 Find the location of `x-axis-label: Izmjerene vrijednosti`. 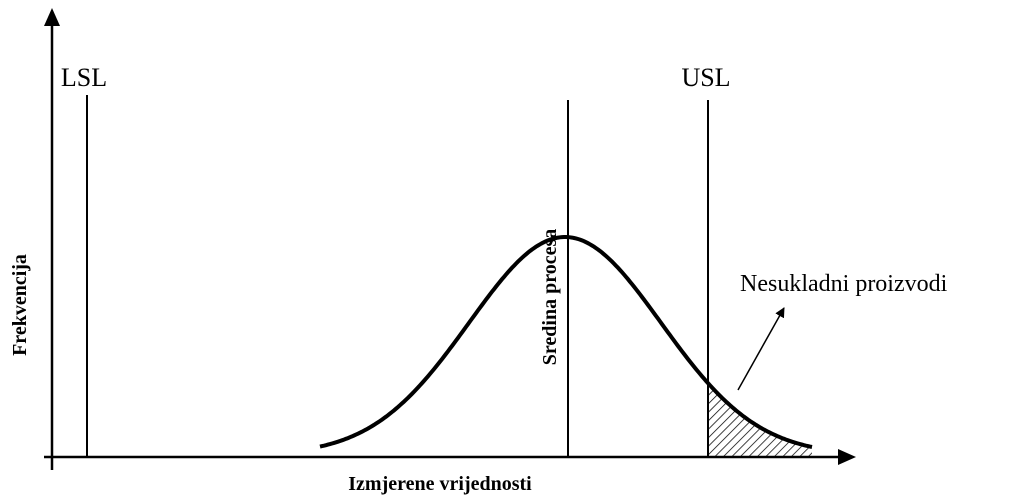

x-axis-label: Izmjerene vrijednosti is located at coordinates (440, 484).